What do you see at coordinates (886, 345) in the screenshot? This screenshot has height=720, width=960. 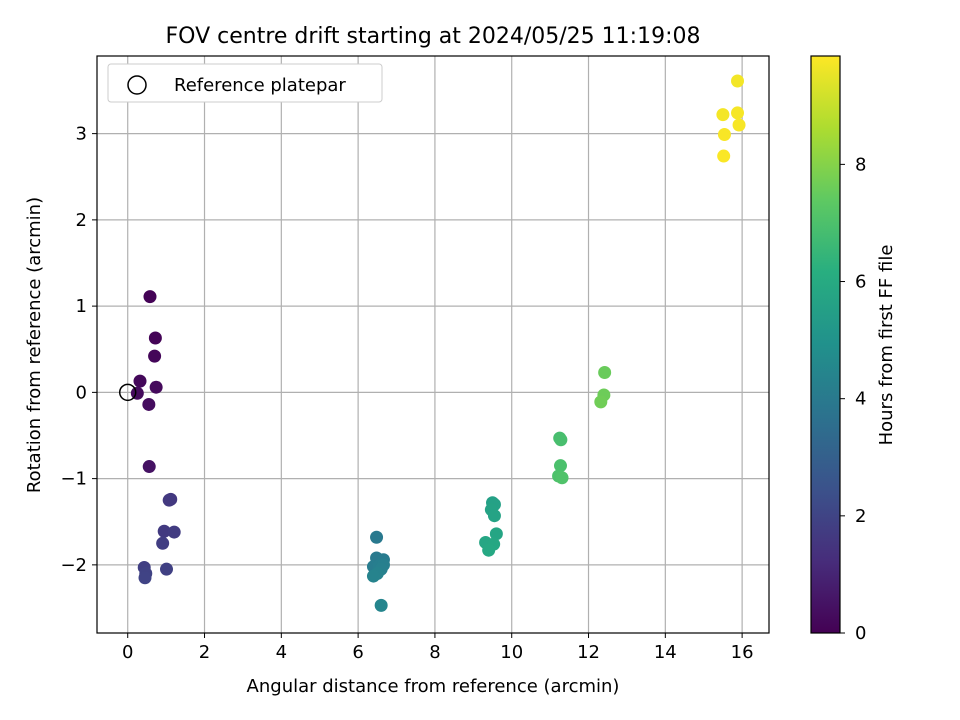 I see `colorbar-label: Hours from first FF file` at bounding box center [886, 345].